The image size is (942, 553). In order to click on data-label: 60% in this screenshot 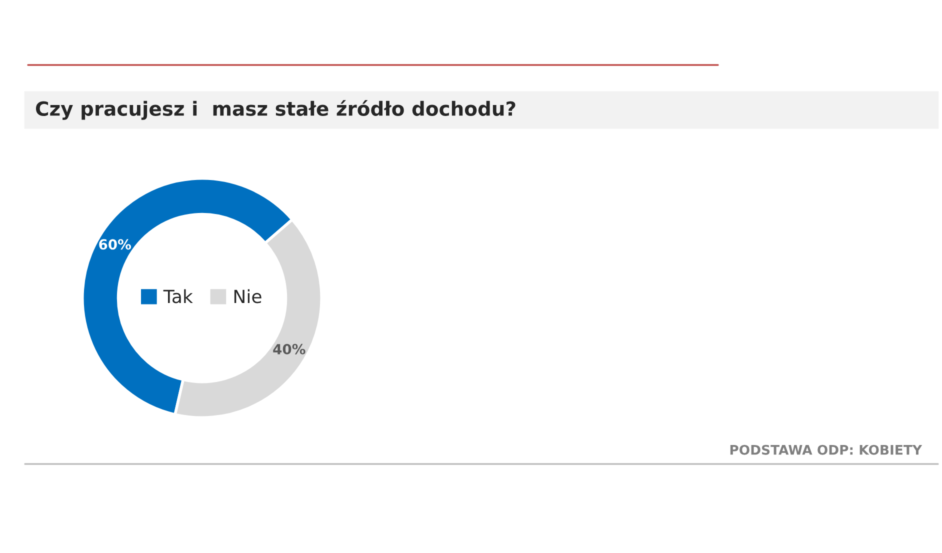, I will do `click(115, 244)`.